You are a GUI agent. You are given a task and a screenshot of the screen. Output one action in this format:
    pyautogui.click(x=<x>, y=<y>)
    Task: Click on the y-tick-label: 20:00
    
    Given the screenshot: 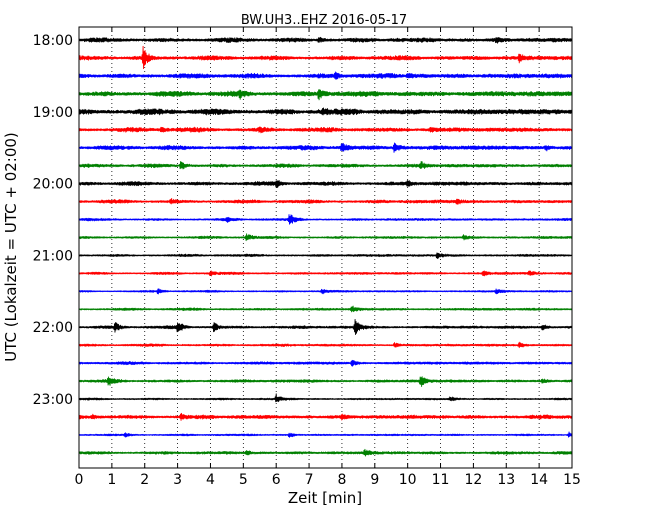 What is the action you would take?
    pyautogui.click(x=53, y=185)
    